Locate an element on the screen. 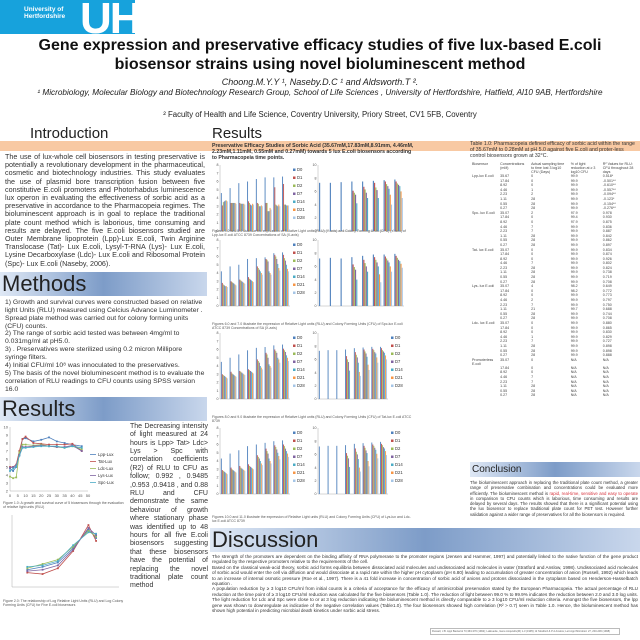 This screenshot has height=640, width=640. table-row: 4.46 1 99.9 0.829 is located at coordinates (554, 337).